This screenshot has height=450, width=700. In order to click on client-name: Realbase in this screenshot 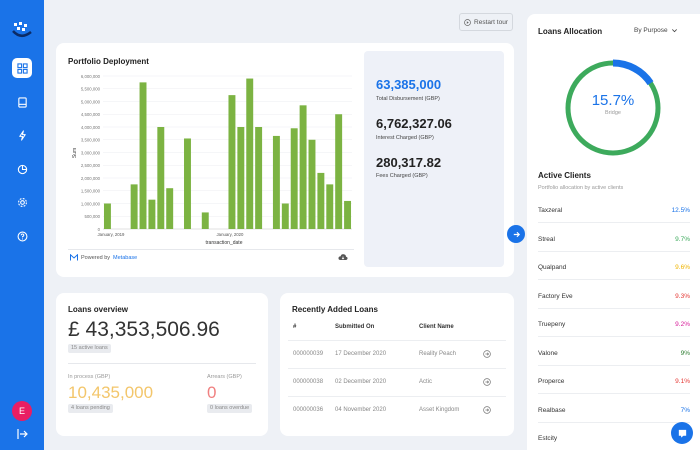, I will do `click(552, 410)`.